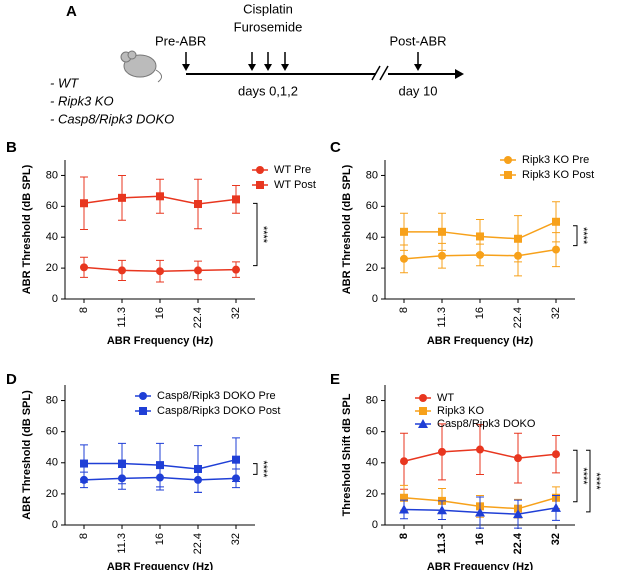 The image size is (642, 570). What do you see at coordinates (558, 175) in the screenshot?
I see `legend-label: Ripk3 KO Post` at bounding box center [558, 175].